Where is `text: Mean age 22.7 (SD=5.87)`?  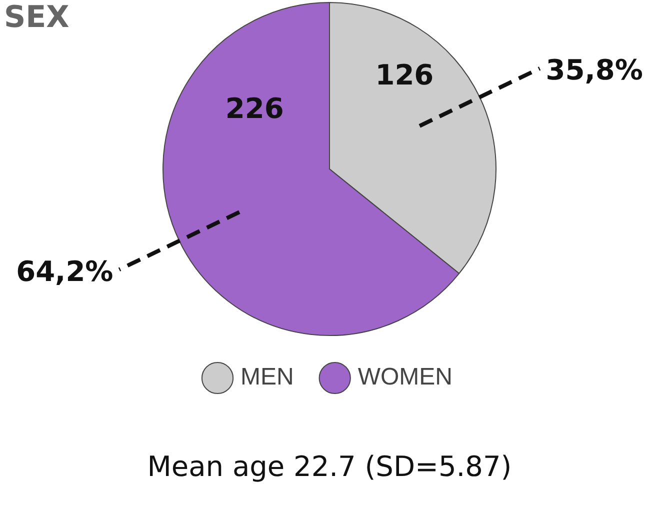
text: Mean age 22.7 (SD=5.87) is located at coordinates (329, 466).